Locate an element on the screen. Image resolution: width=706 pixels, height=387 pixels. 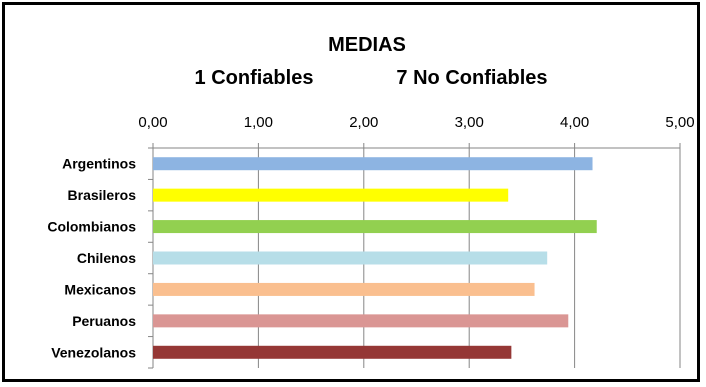
category-label: Peruanos is located at coordinates (104, 321).